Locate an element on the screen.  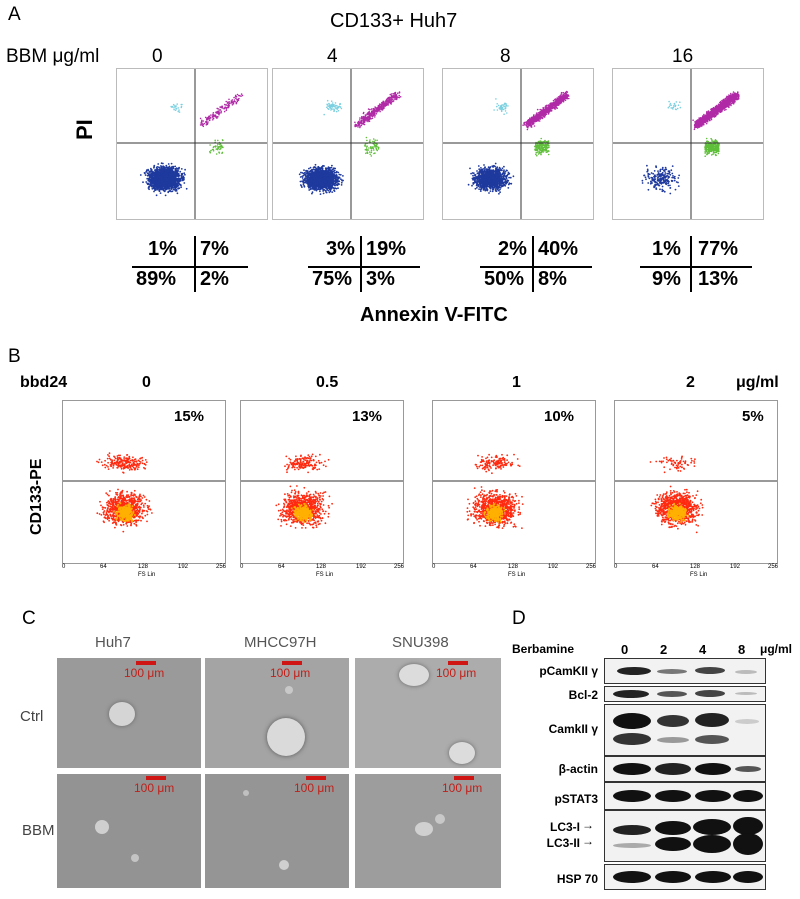
panel-d-letter: D is located at coordinates (519, 618).